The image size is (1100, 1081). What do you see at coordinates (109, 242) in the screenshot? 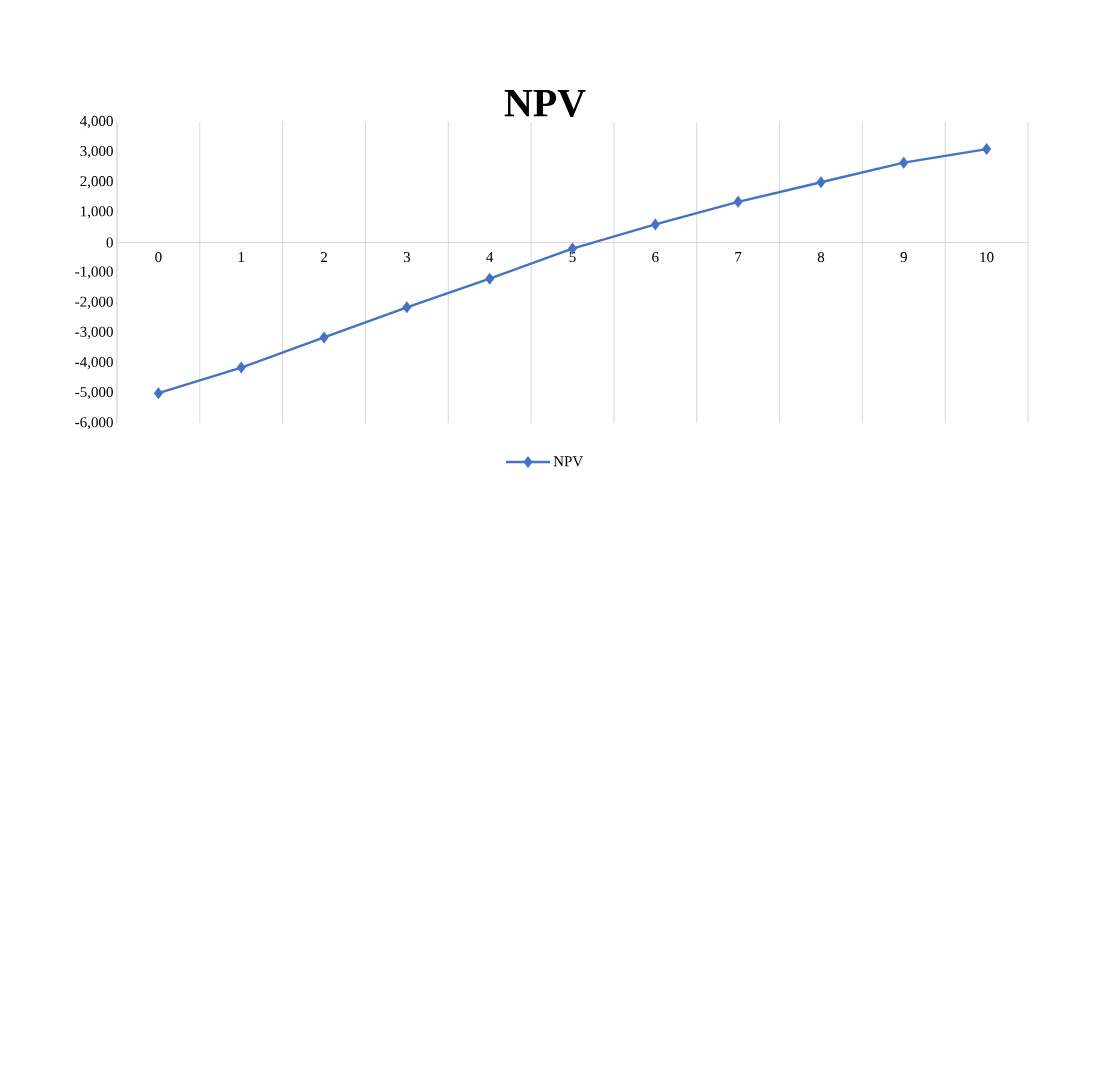
I see `y-tick-label: 0` at bounding box center [109, 242].